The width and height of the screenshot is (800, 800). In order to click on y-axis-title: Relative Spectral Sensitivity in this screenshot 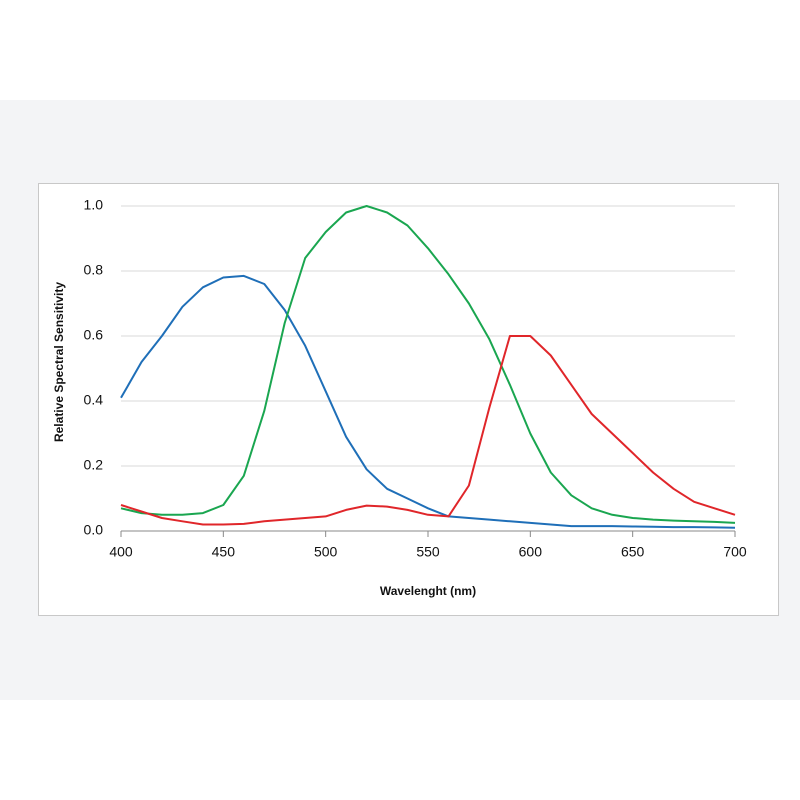, I will do `click(59, 362)`.